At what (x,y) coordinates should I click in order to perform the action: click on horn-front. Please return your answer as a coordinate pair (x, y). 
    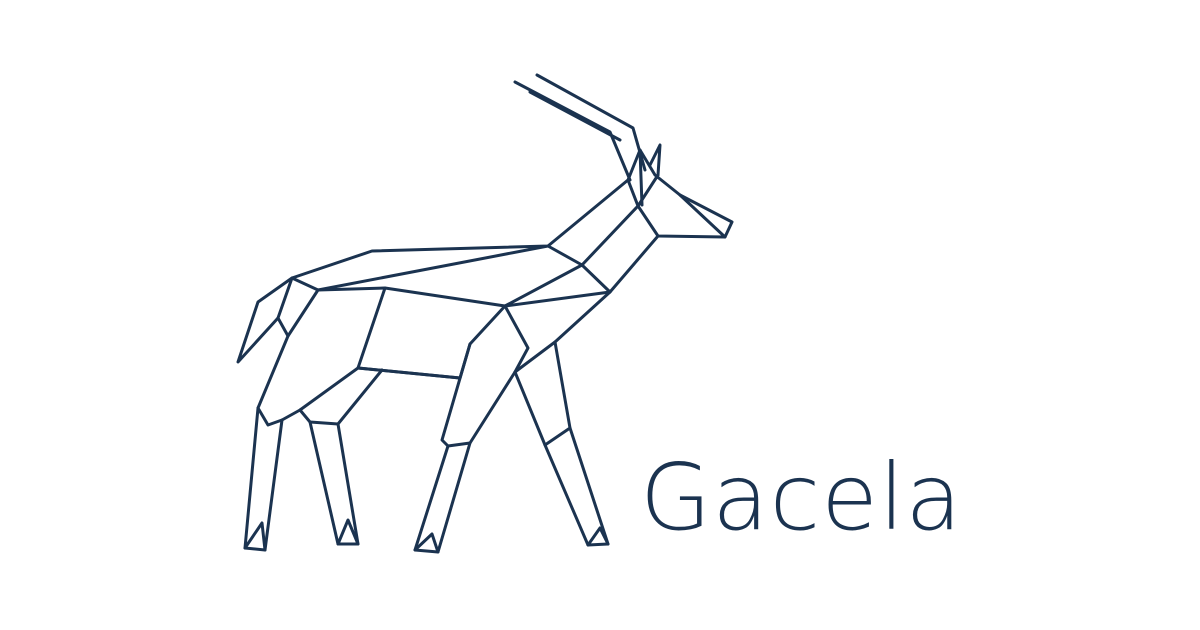
    Looking at the image, I should click on (572, 131).